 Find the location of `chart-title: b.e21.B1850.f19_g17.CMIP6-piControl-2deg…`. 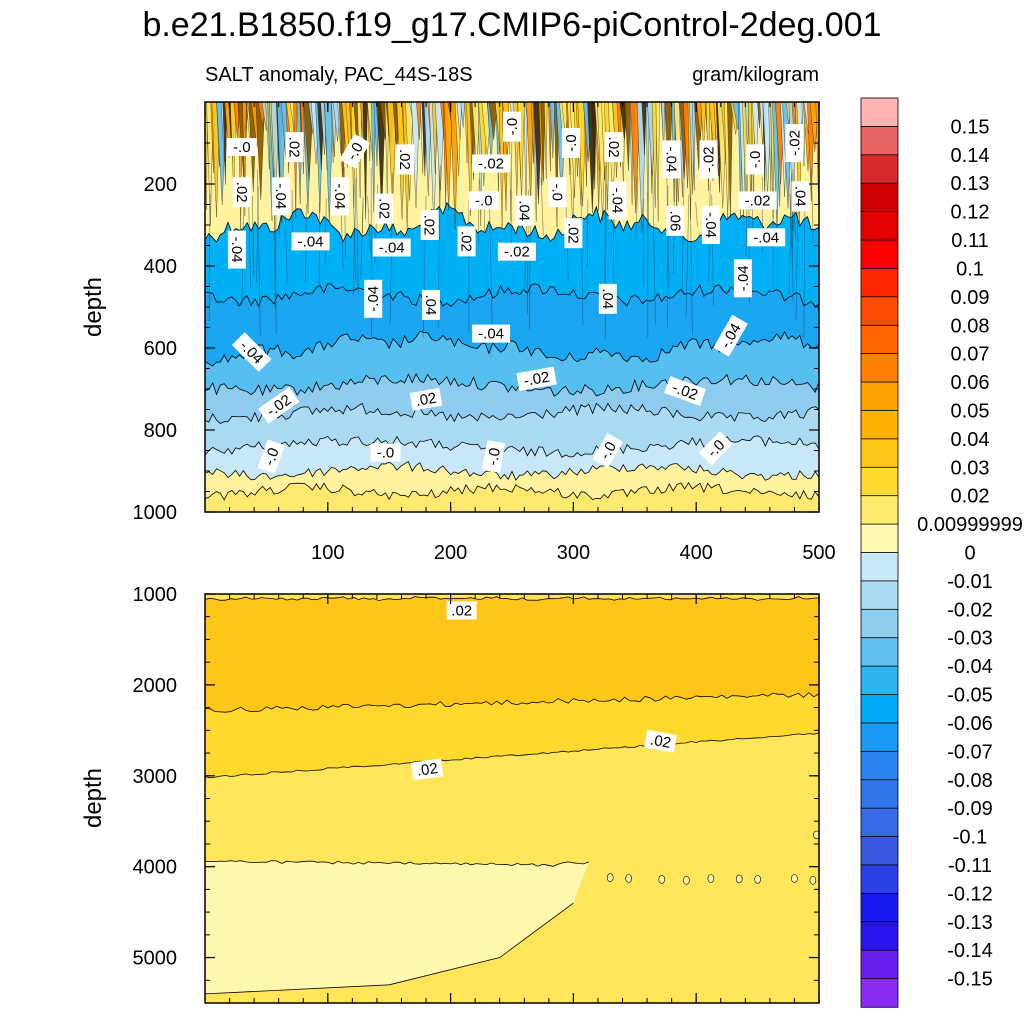

chart-title: b.e21.B1850.f19_g17.CMIP6-piControl-2deg… is located at coordinates (511, 25).